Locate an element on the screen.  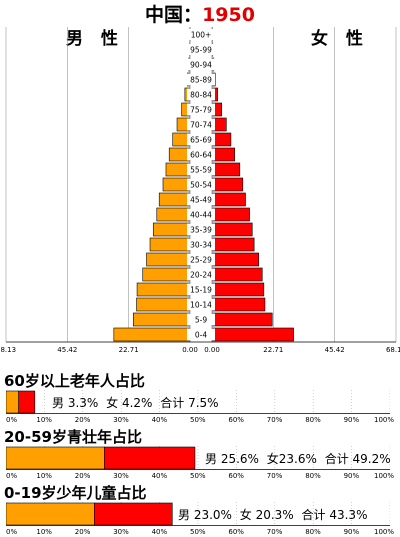
adult-share-total: 合计 49.2% is located at coordinates (357, 459).